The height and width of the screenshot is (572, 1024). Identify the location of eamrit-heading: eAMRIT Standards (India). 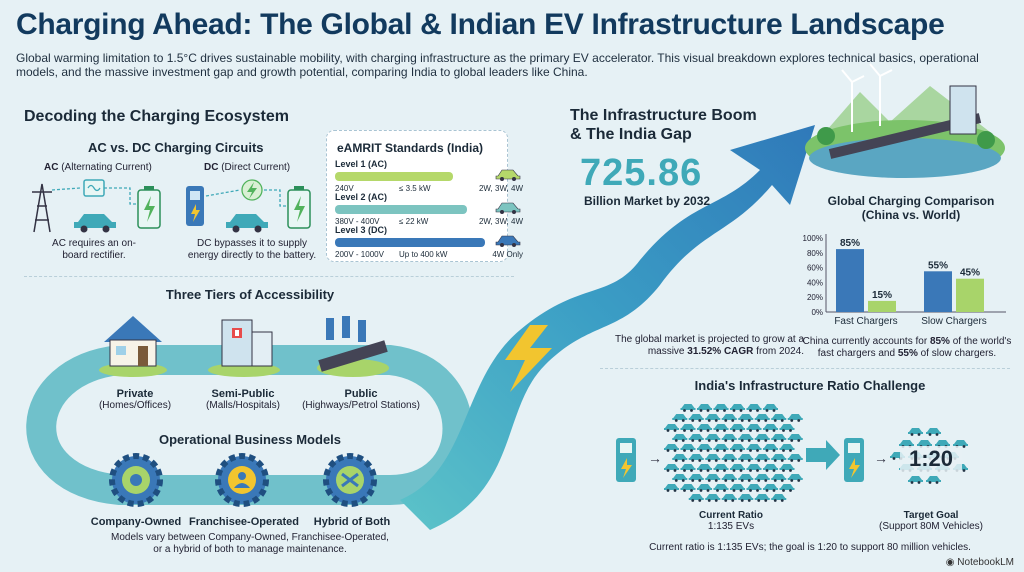
(410, 148).